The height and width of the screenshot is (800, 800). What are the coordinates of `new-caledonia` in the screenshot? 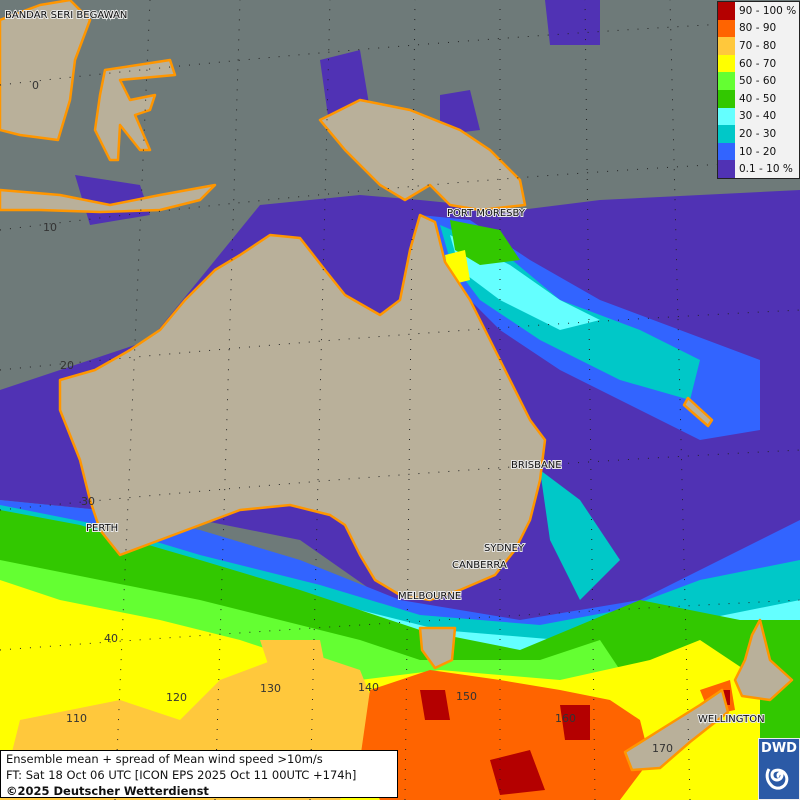 It's located at (698, 412).